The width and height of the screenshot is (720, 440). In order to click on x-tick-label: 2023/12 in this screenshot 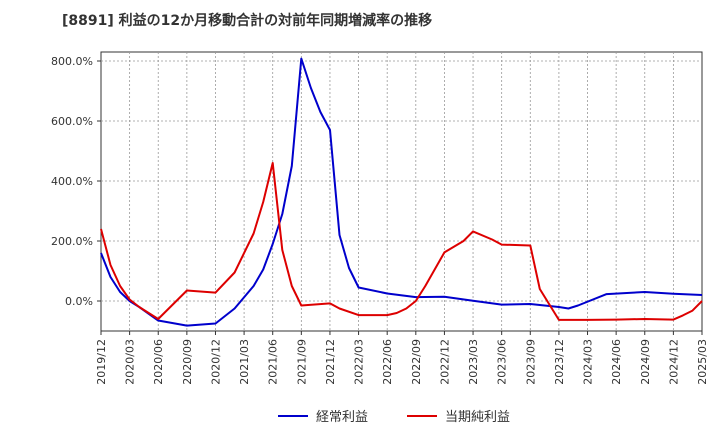, I will do `click(559, 362)`.